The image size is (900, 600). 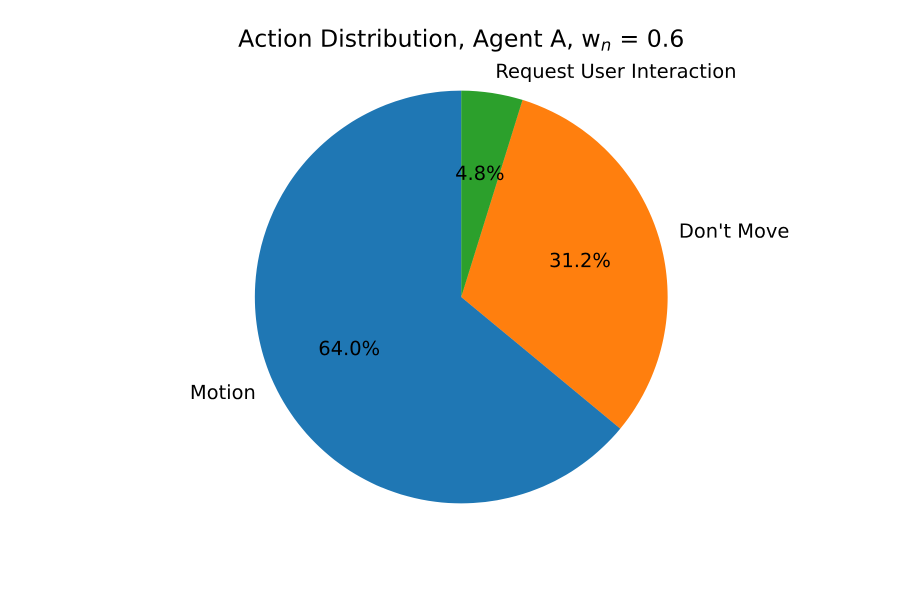 I want to click on chart-title: Action Distribution, Agent A, w$_{n}$ = 0.6, so click(x=460, y=40).